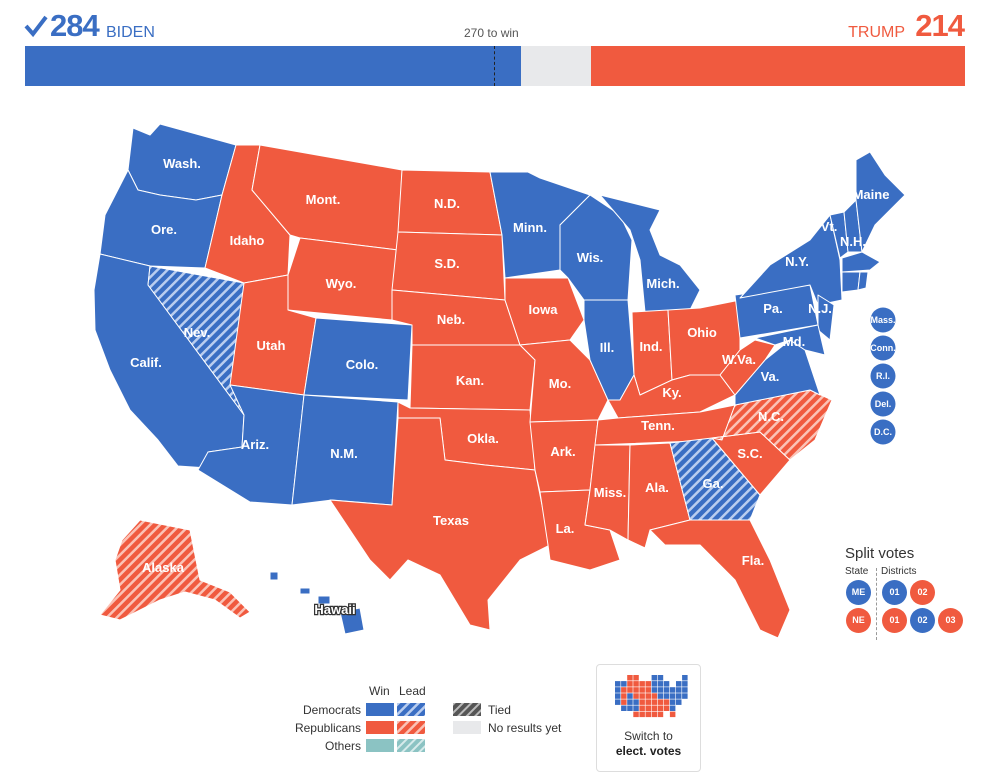 Image resolution: width=998 pixels, height=784 pixels. What do you see at coordinates (380, 745) in the screenshot?
I see `legend-other-win-swatch` at bounding box center [380, 745].